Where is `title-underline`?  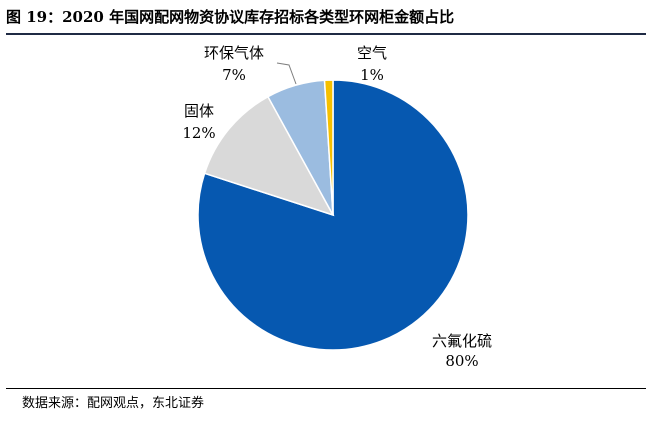 title-underline is located at coordinates (326, 34).